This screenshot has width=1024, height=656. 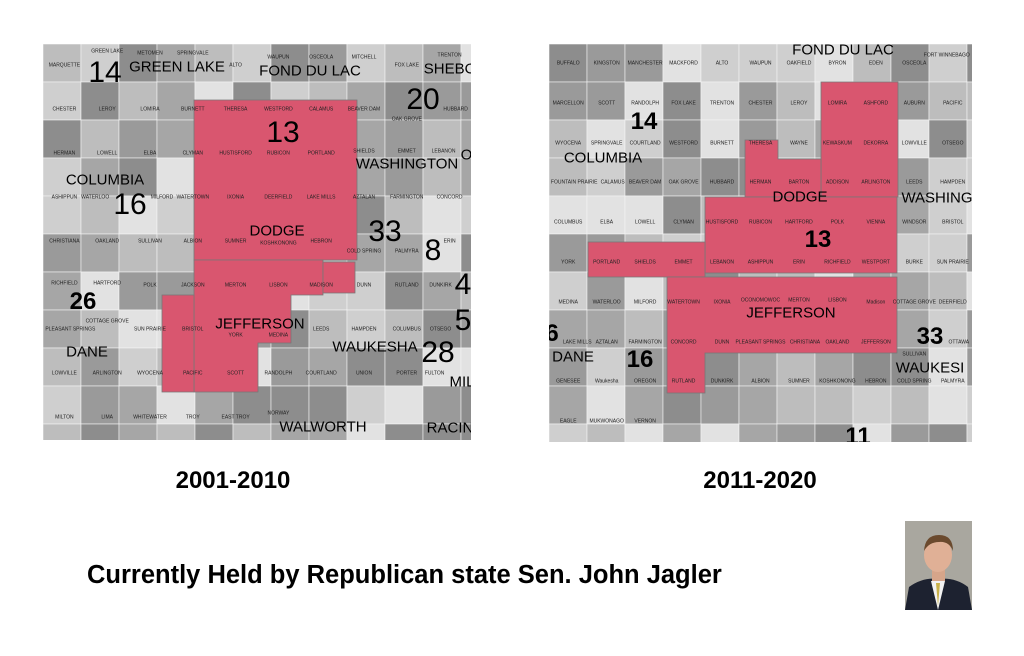 What do you see at coordinates (375, 347) in the screenshot?
I see `county-label: WAUKESHA` at bounding box center [375, 347].